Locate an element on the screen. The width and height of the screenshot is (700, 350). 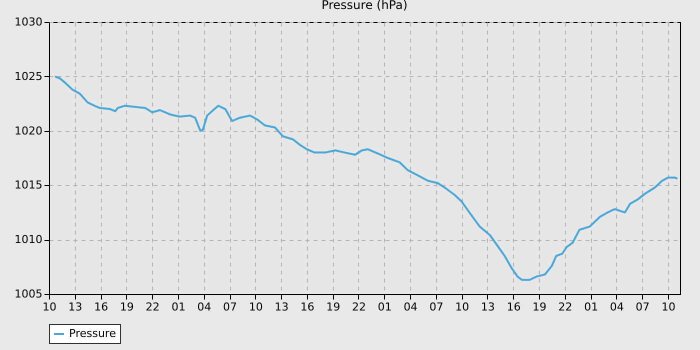
y-tick-label: 1015 is located at coordinates (28, 185).